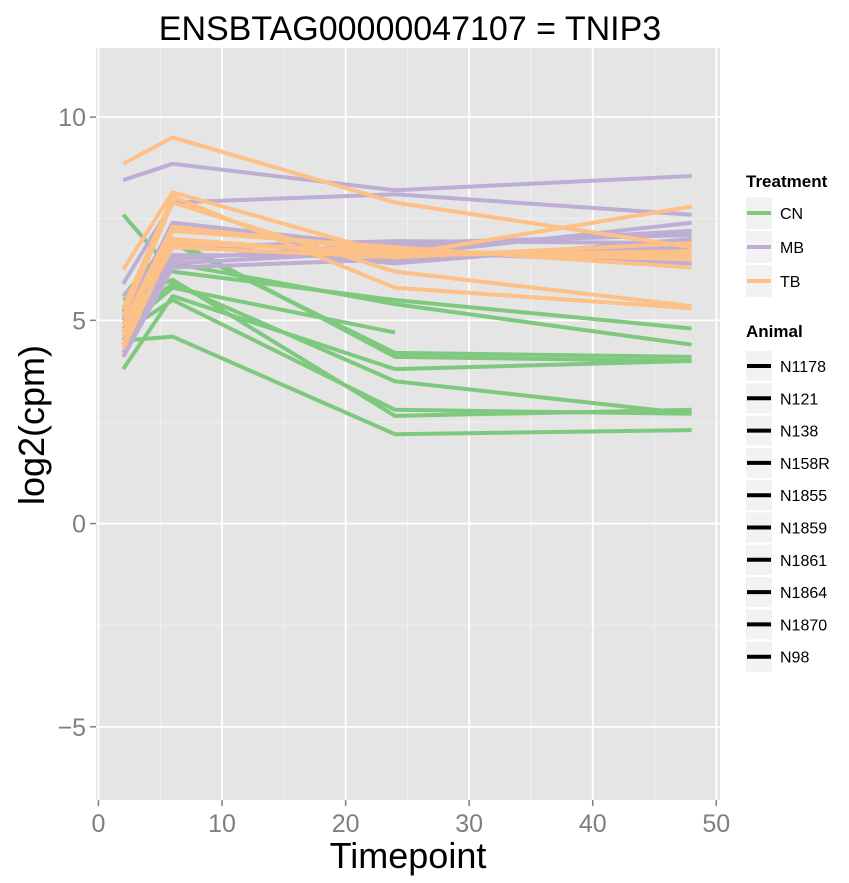 This screenshot has height=883, width=849. Describe the element at coordinates (72, 118) in the screenshot. I see `y-tick-label: 10` at that location.